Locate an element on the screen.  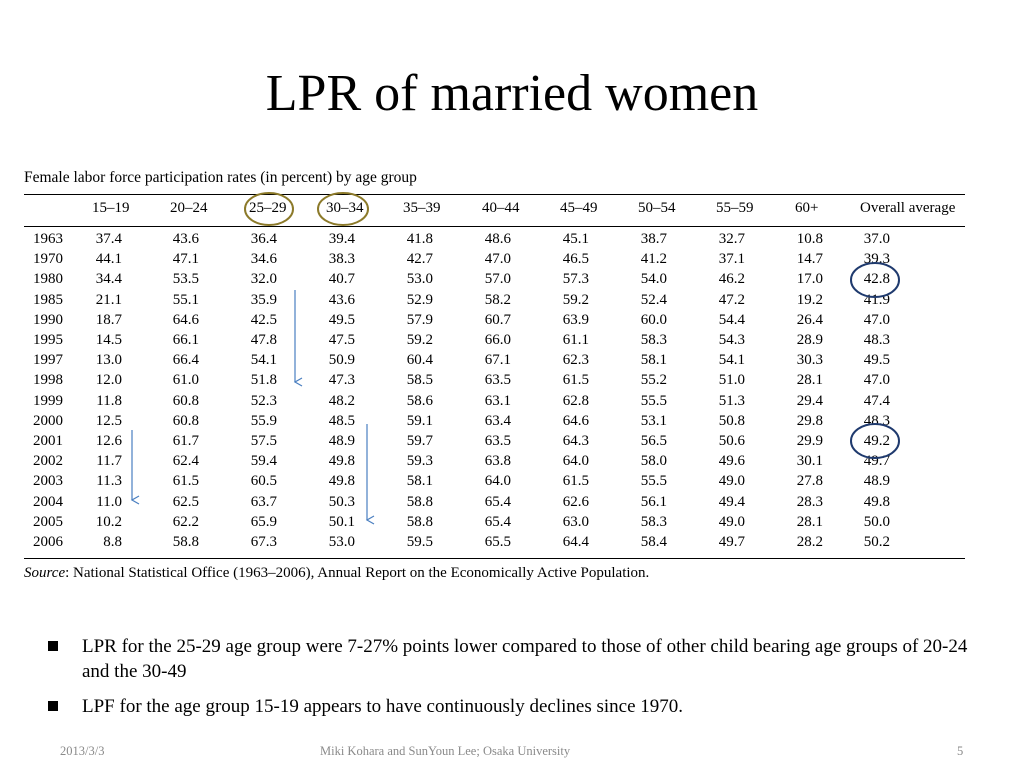
table-cell: 32.7 is located at coordinates (731, 239).